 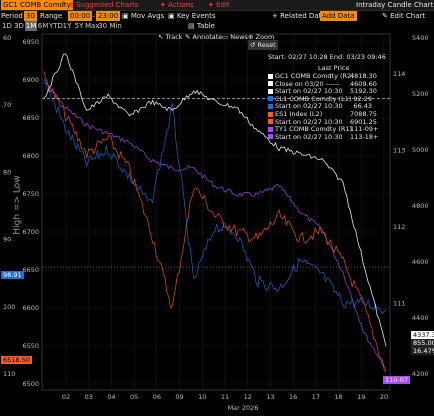 What do you see at coordinates (422, 335) in the screenshot?
I see `tag-gold-last: 4337.30` at bounding box center [422, 335].